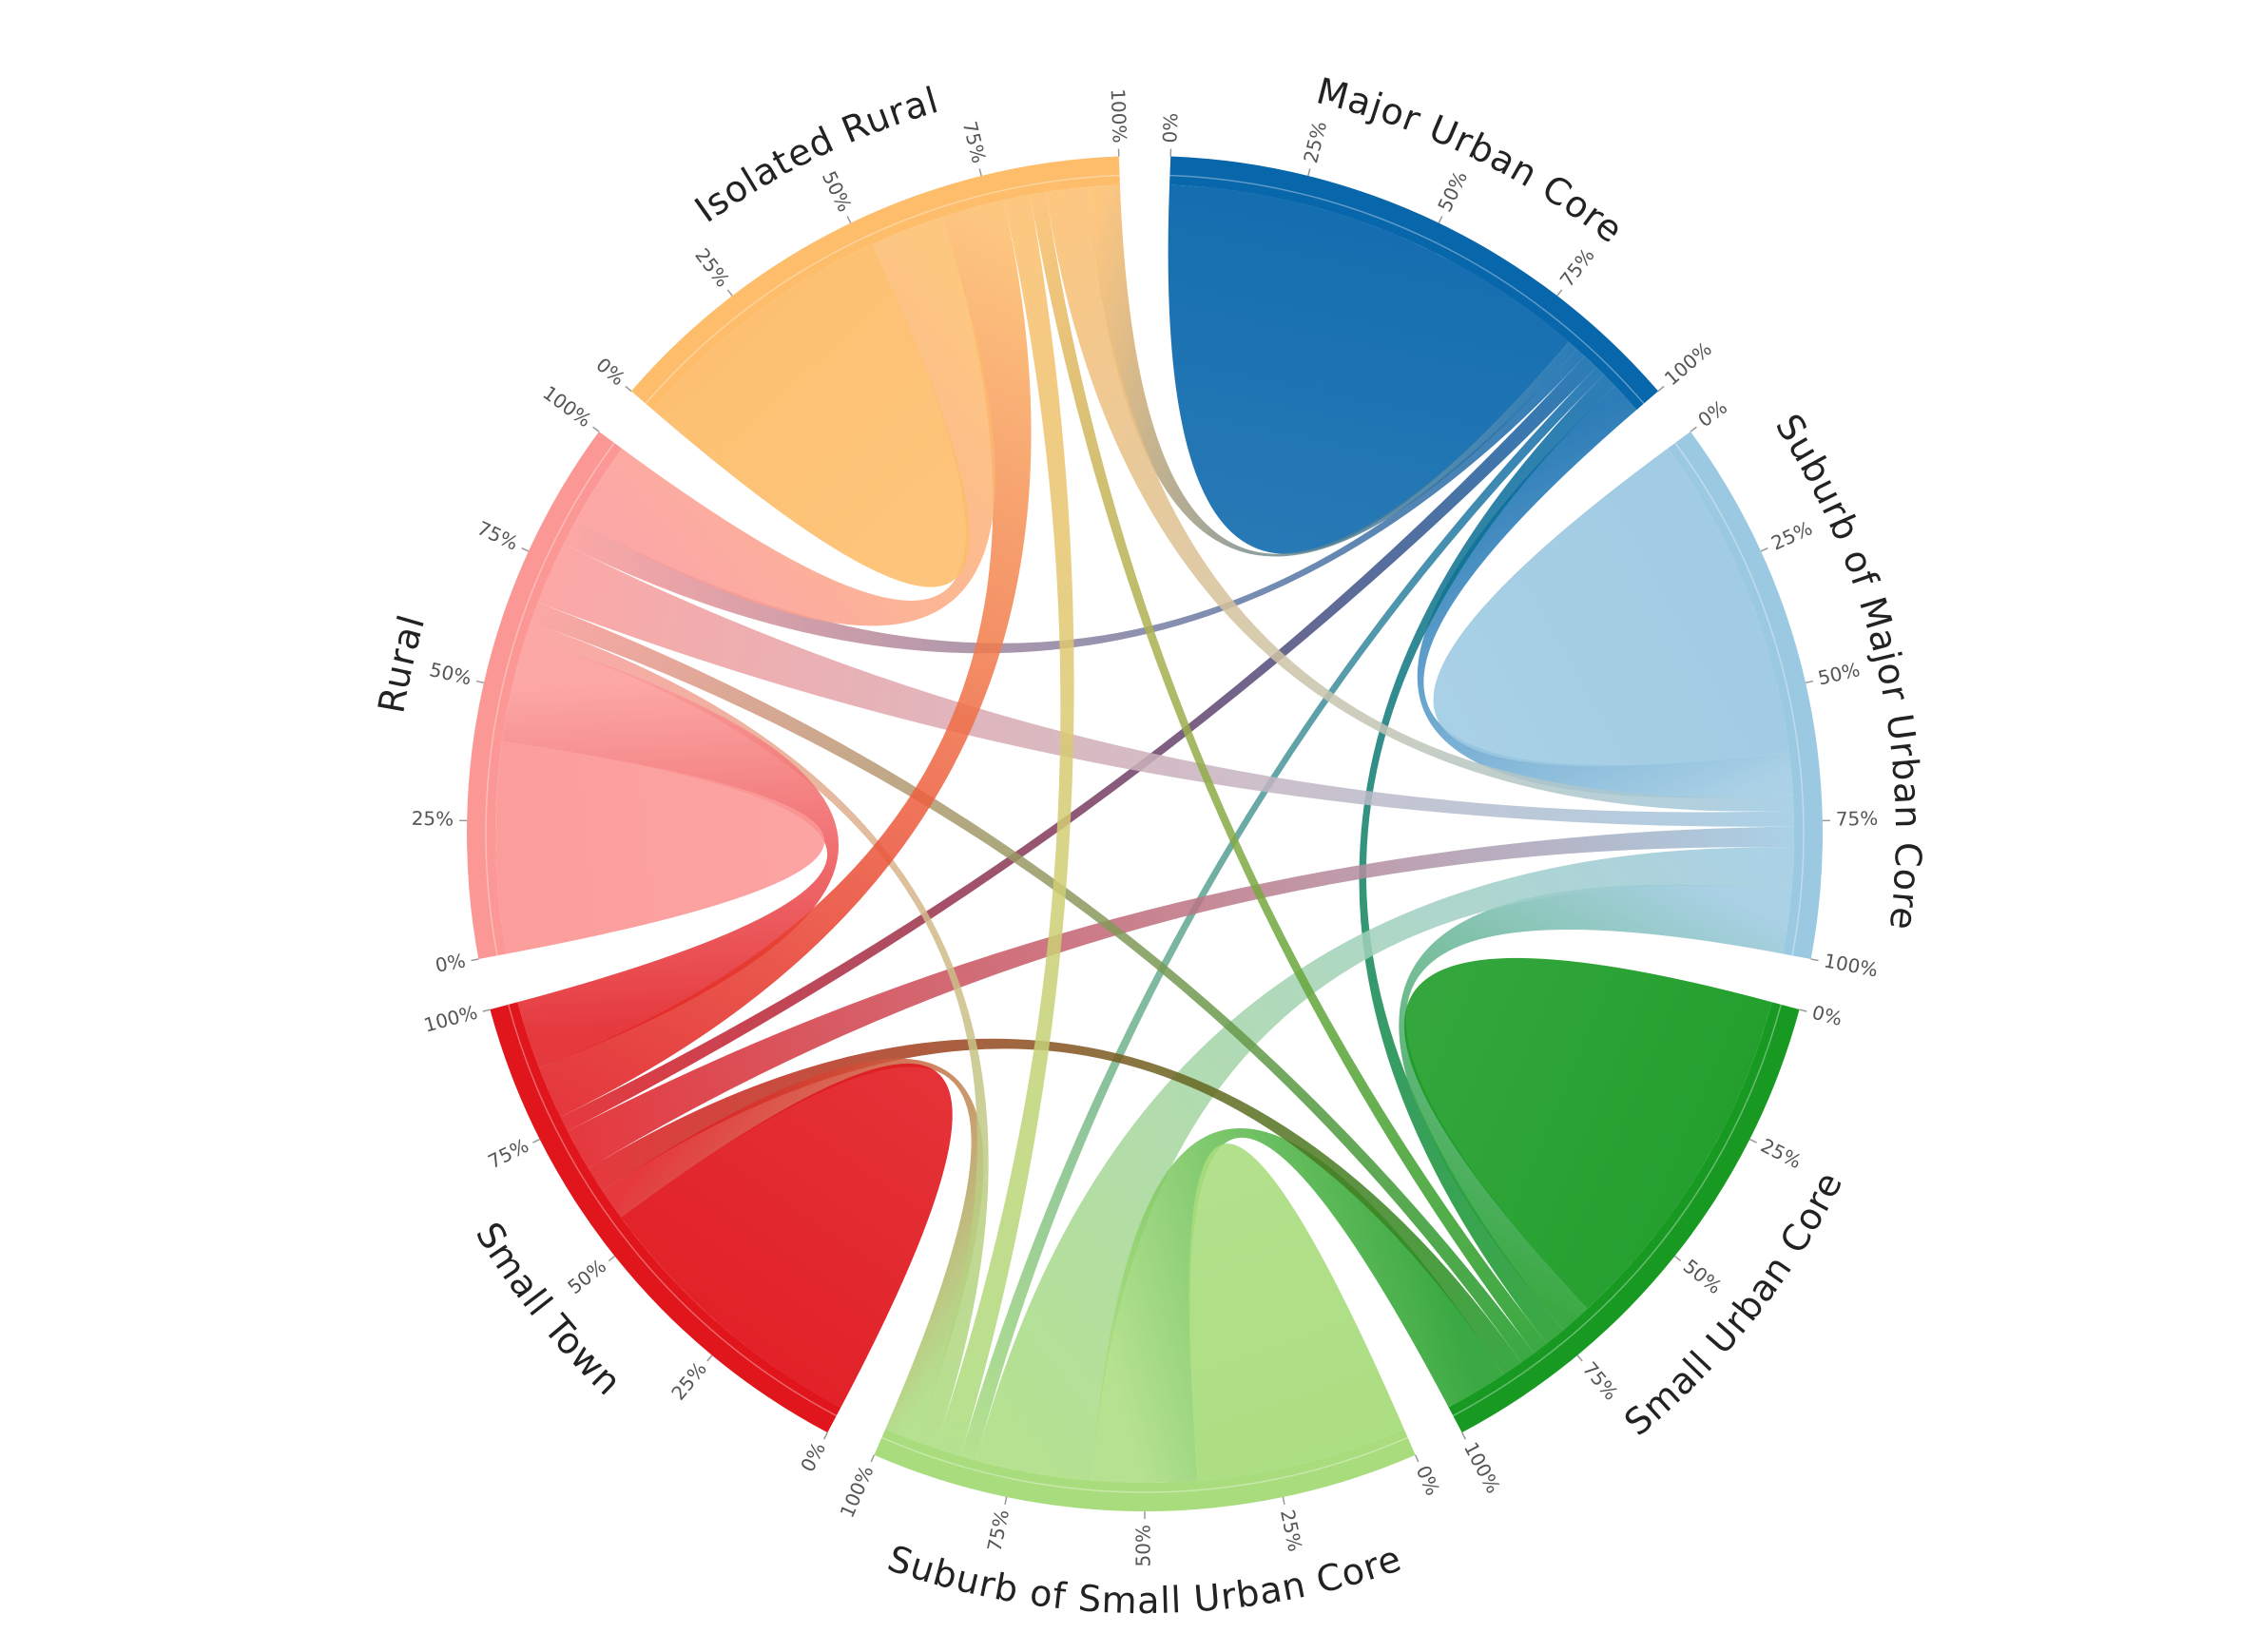 This screenshot has width=2260, height=1652. I want to click on group-name-text: Rural, so click(401, 662).